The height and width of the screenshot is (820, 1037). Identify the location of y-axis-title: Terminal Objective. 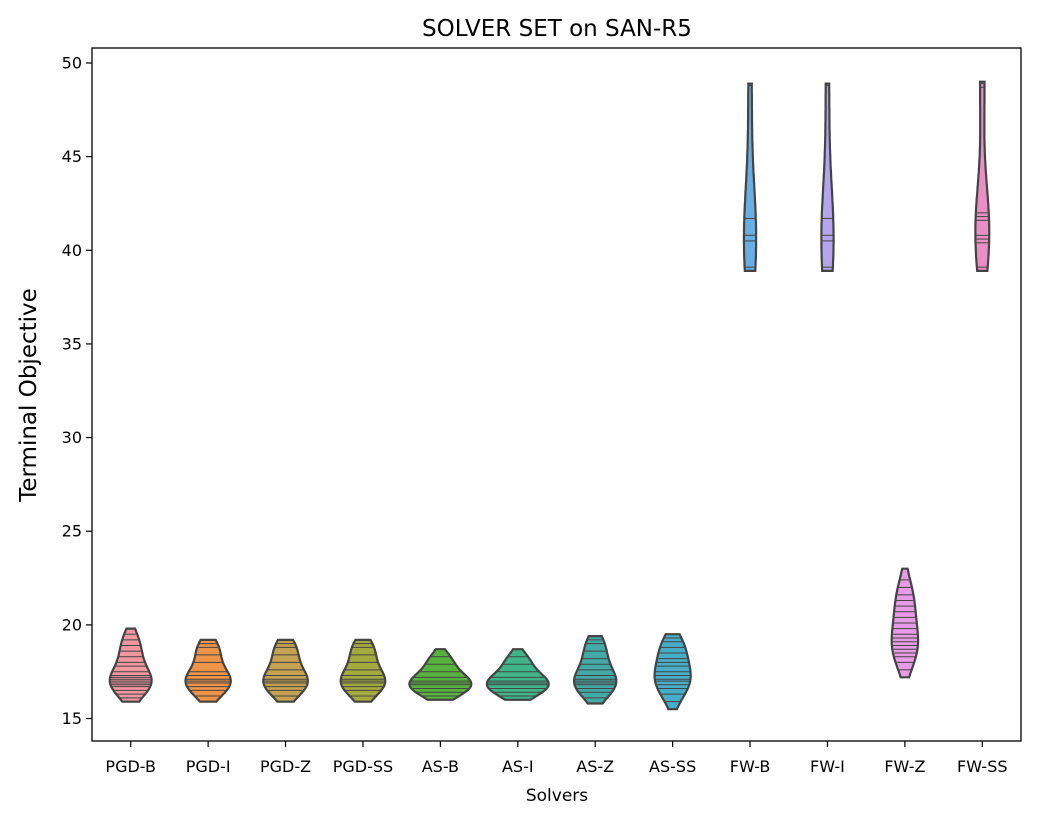
(29, 395).